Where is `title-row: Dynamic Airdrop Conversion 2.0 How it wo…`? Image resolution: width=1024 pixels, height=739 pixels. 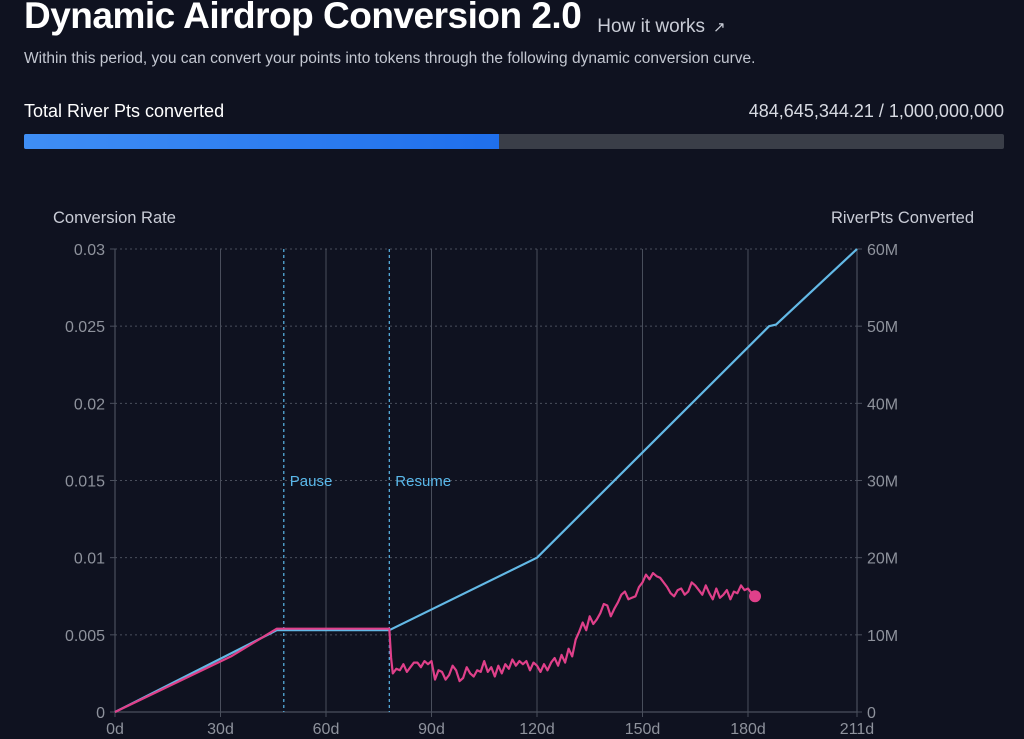 title-row: Dynamic Airdrop Conversion 2.0 How it wo… is located at coordinates (375, 22).